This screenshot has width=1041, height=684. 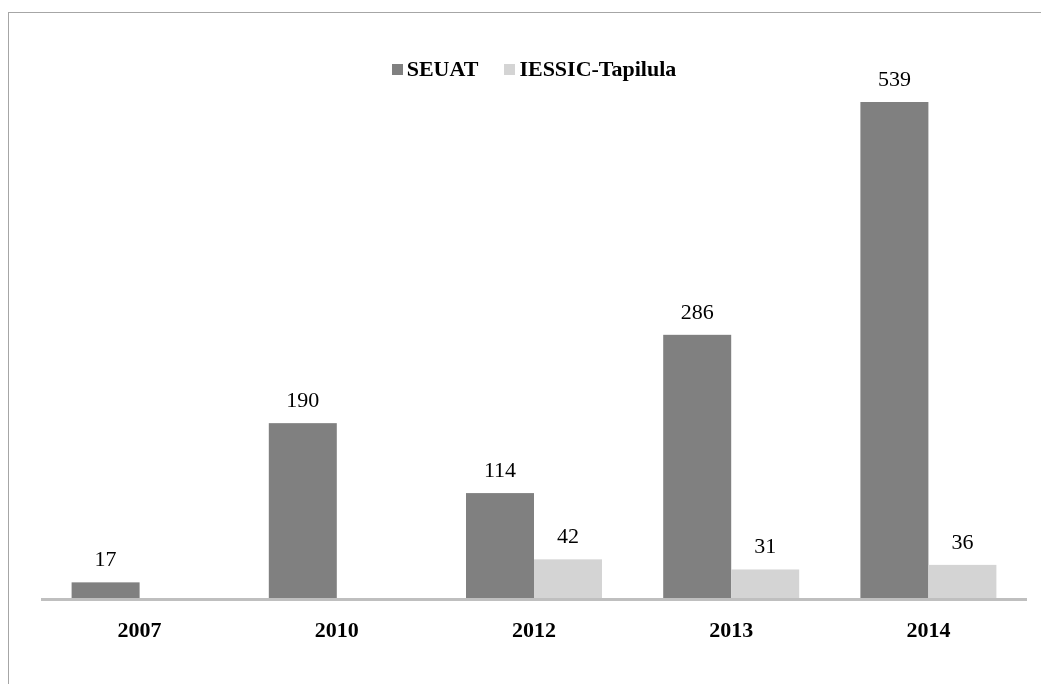 What do you see at coordinates (928, 629) in the screenshot?
I see `x-tick-label: 2014` at bounding box center [928, 629].